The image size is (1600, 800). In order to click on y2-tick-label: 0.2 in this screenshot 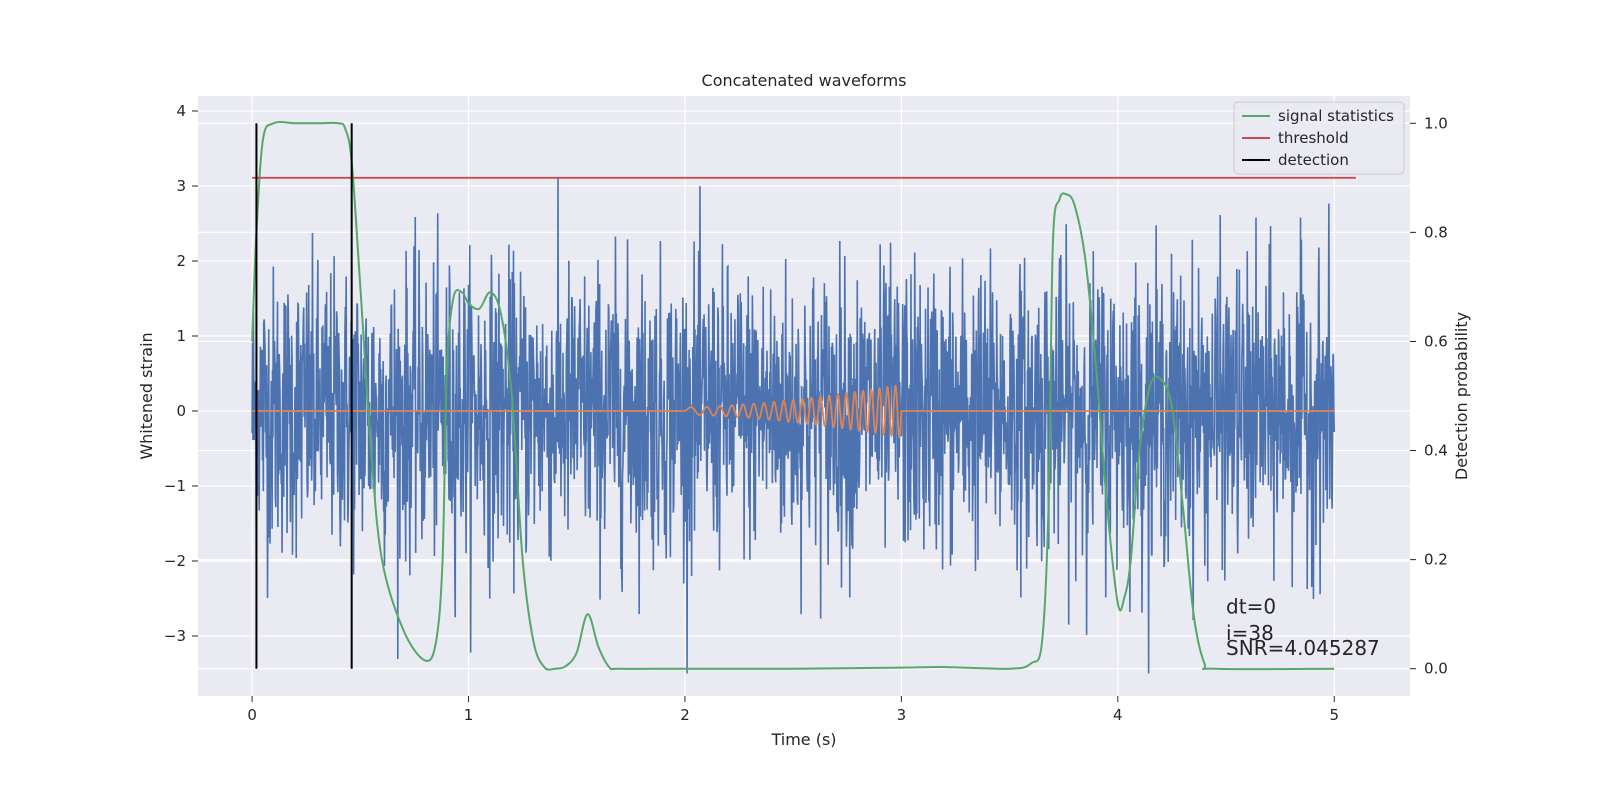, I will do `click(1436, 560)`.